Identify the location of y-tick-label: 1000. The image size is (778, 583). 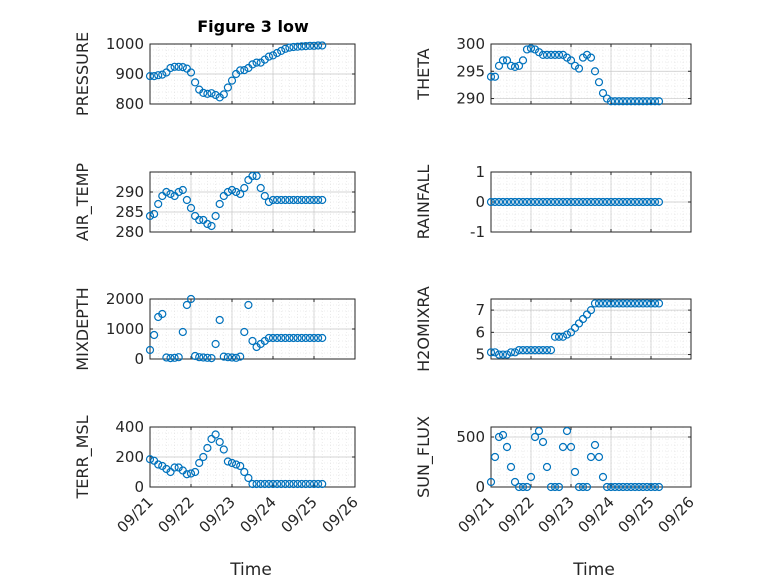
(125, 329).